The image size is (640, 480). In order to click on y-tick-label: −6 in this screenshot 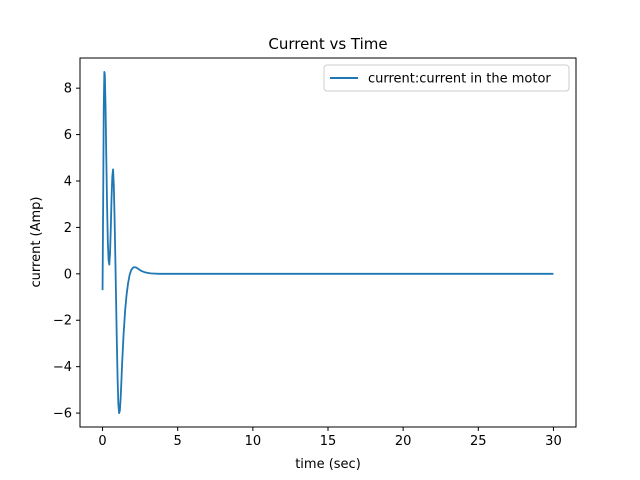, I will do `click(62, 414)`.